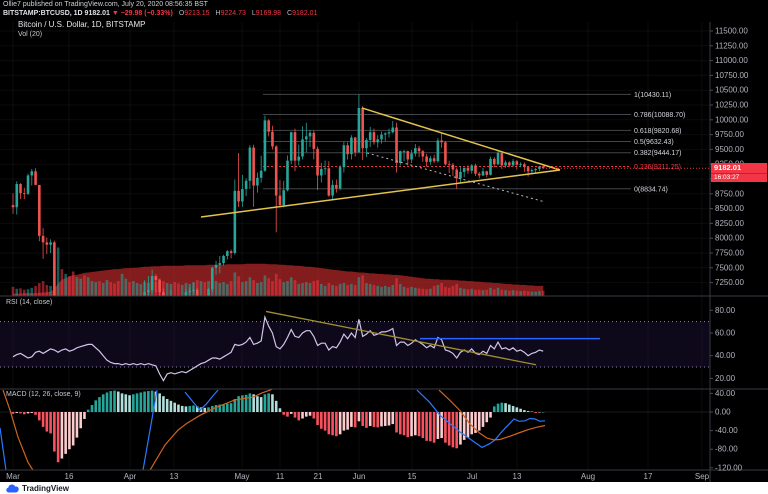  What do you see at coordinates (729, 149) in the screenshot?
I see `axis-tick-label: 9500.00` at bounding box center [729, 149].